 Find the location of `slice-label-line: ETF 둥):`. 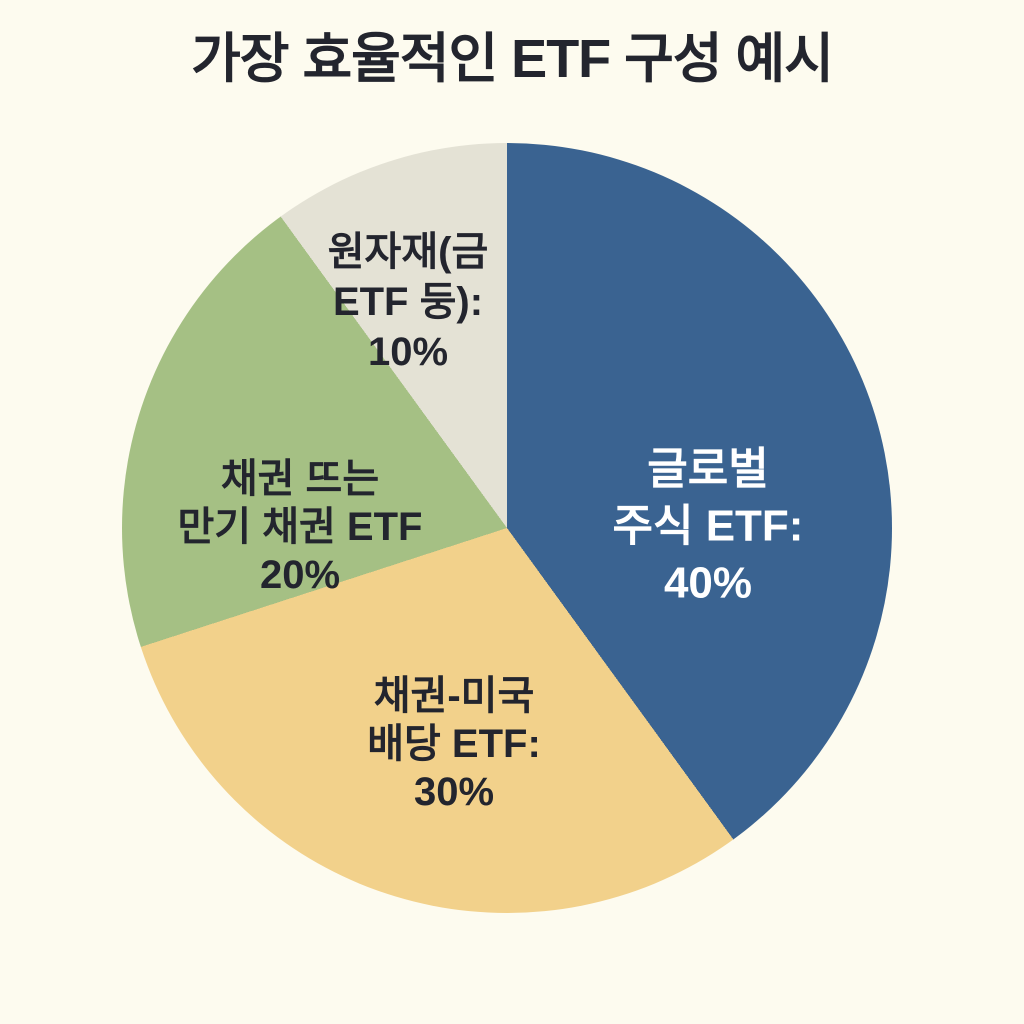

slice-label-line: ETF 둥): is located at coordinates (408, 302).